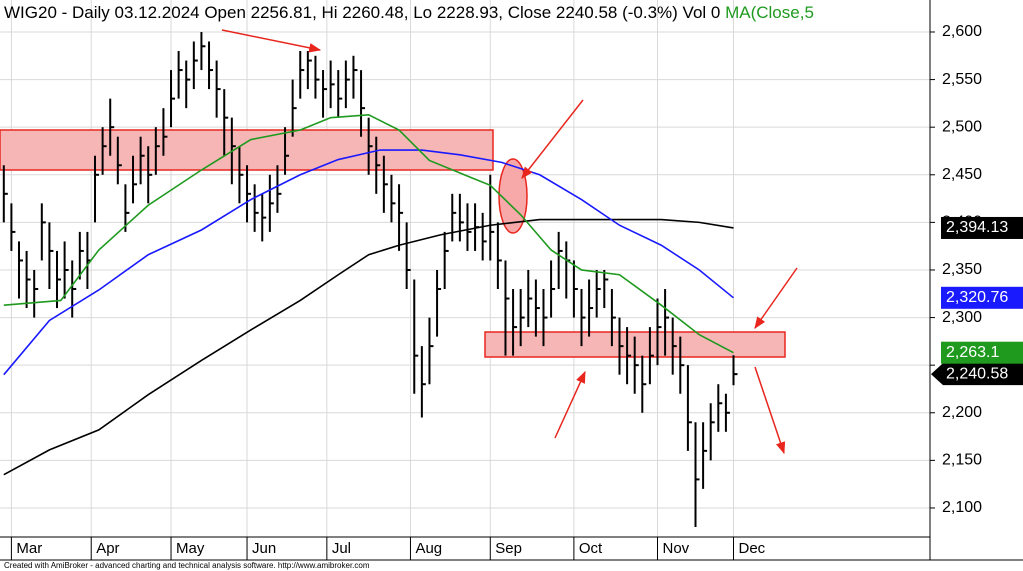  What do you see at coordinates (962, 460) in the screenshot?
I see `y-tick-label: 2,150` at bounding box center [962, 460].